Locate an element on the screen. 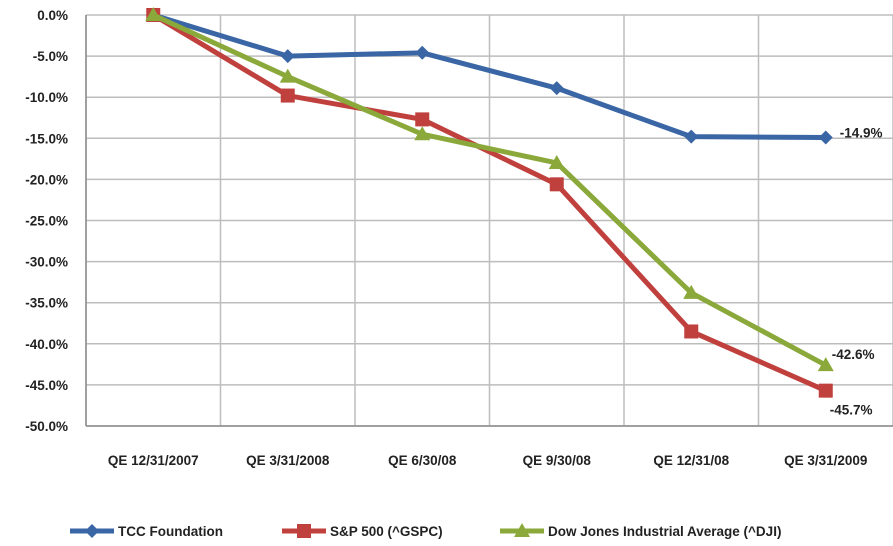 This screenshot has width=893, height=546. y-tick-label: -20.0% is located at coordinates (46, 179).